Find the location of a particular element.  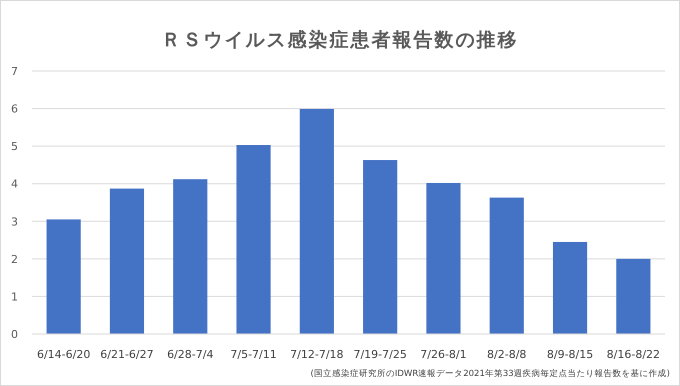

x-tick-label: 8/16-8/22 is located at coordinates (633, 354).